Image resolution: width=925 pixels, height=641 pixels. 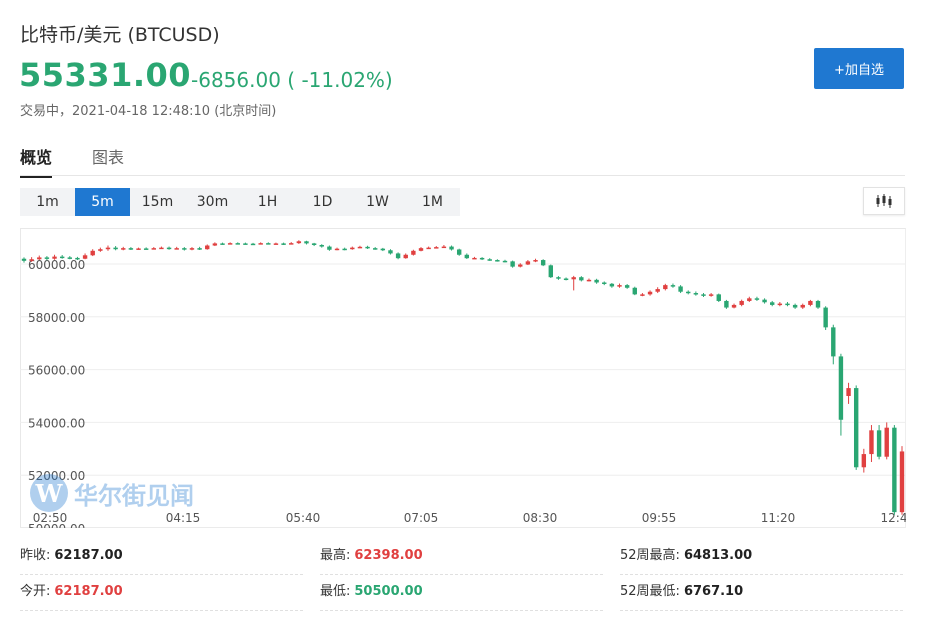 What do you see at coordinates (148, 111) in the screenshot?
I see `trading-status: 交易中，2021-04-18 12:48:10 (北京时间)` at bounding box center [148, 111].